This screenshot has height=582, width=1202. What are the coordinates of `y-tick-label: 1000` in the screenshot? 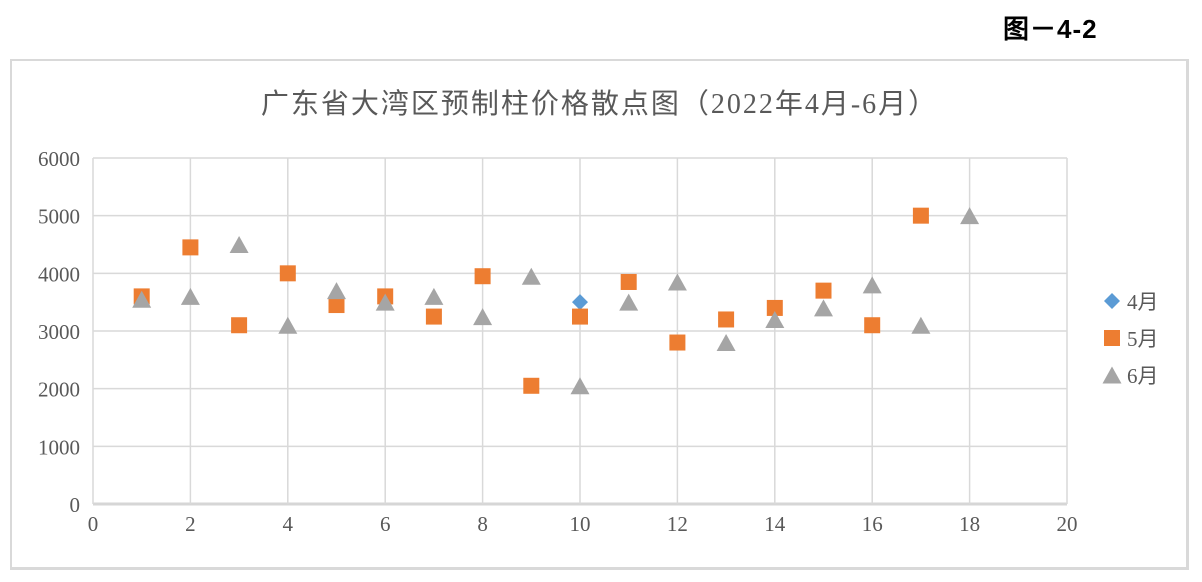 It's located at (59, 447).